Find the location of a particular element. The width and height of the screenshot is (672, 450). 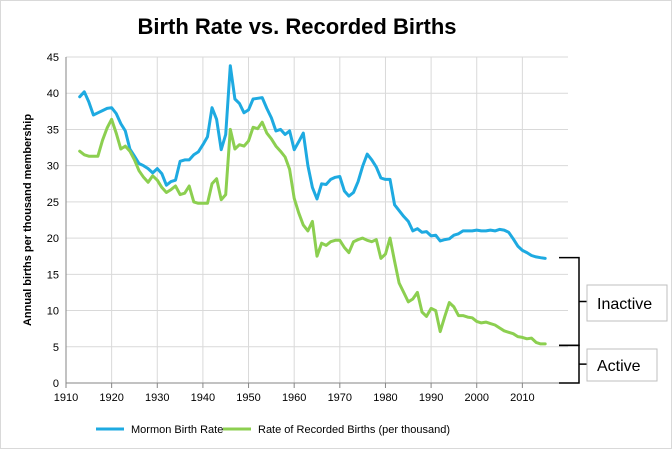

x-tick-label-1980: 1980 is located at coordinates (385, 398).